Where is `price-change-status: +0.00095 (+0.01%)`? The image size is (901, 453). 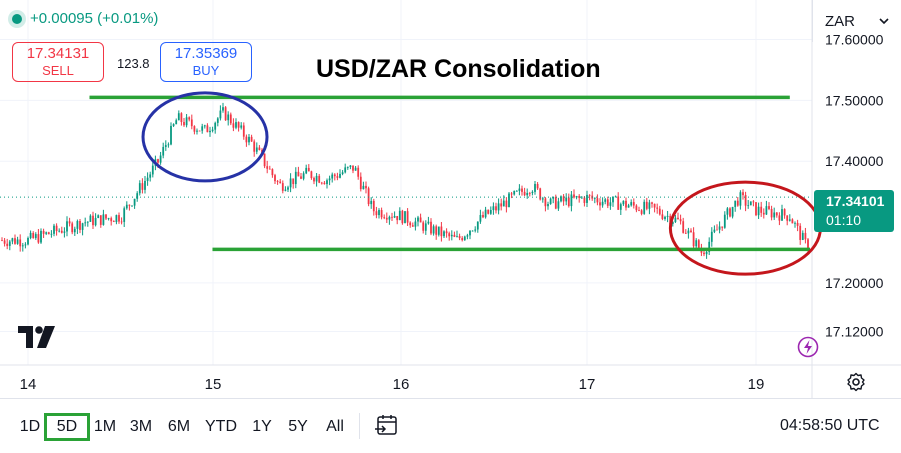 price-change-status: +0.00095 (+0.01%) is located at coordinates (85, 18).